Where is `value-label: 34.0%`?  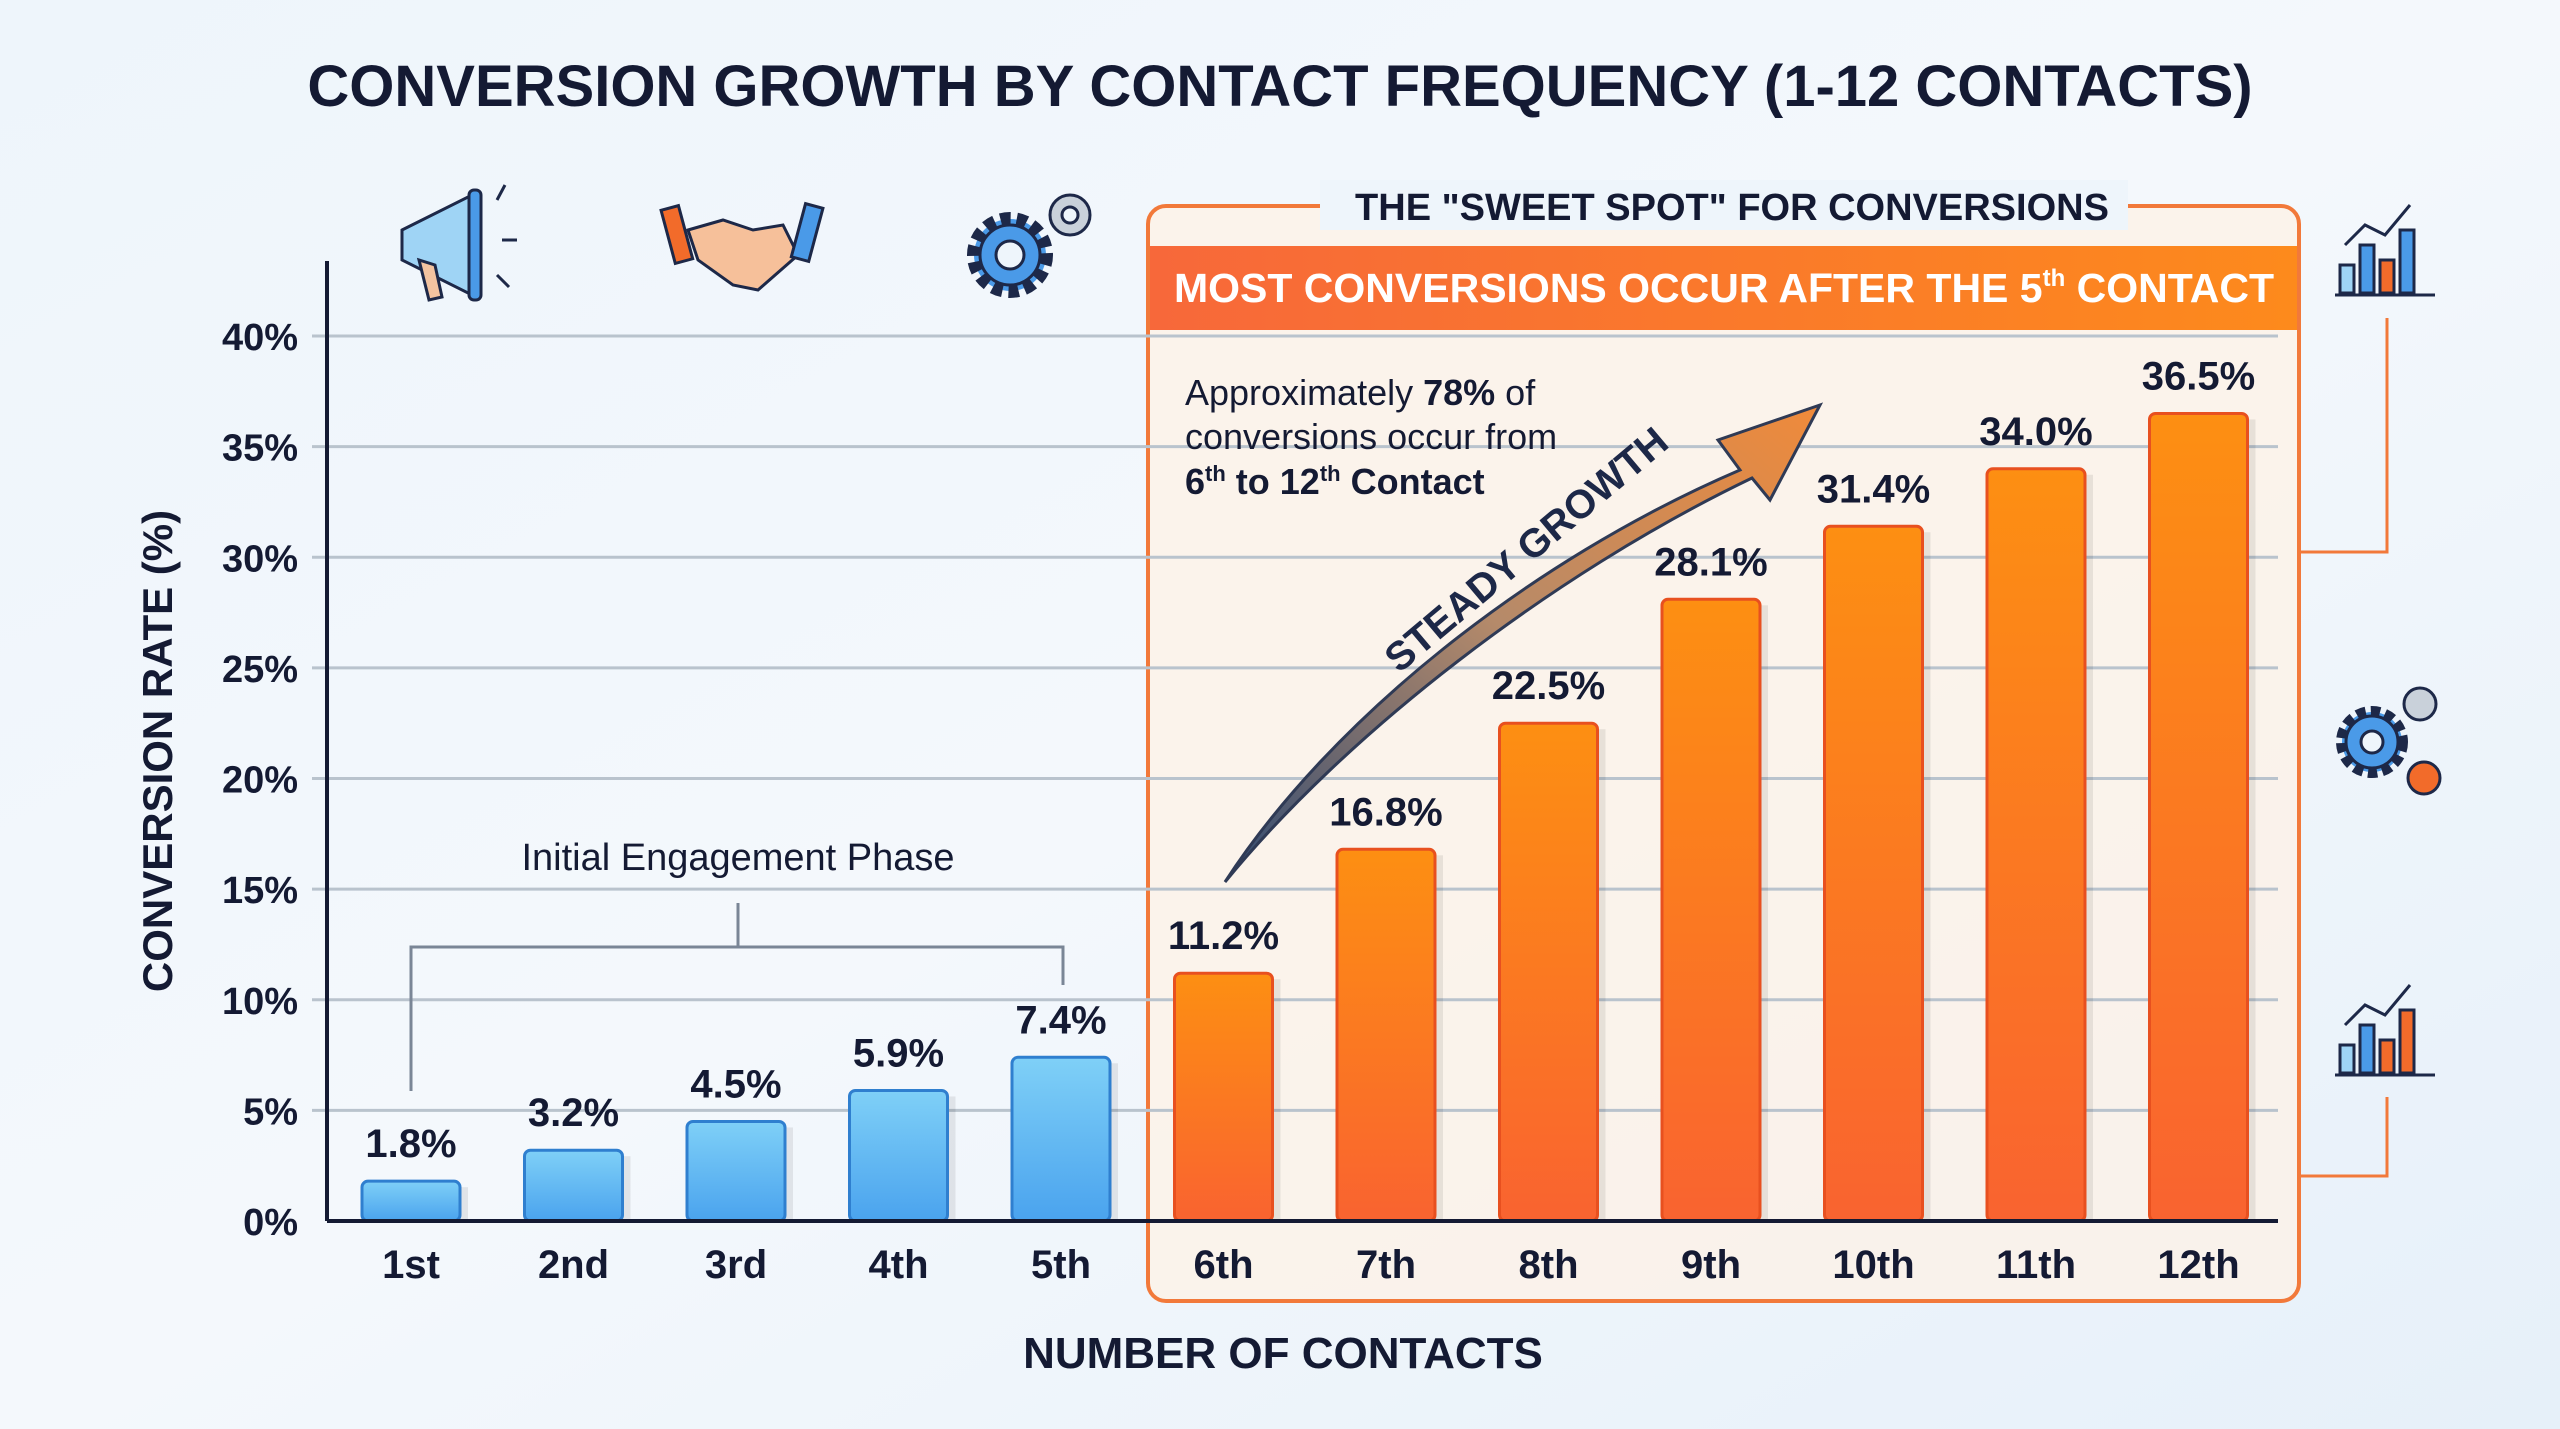
value-label: 34.0% is located at coordinates (2035, 432).